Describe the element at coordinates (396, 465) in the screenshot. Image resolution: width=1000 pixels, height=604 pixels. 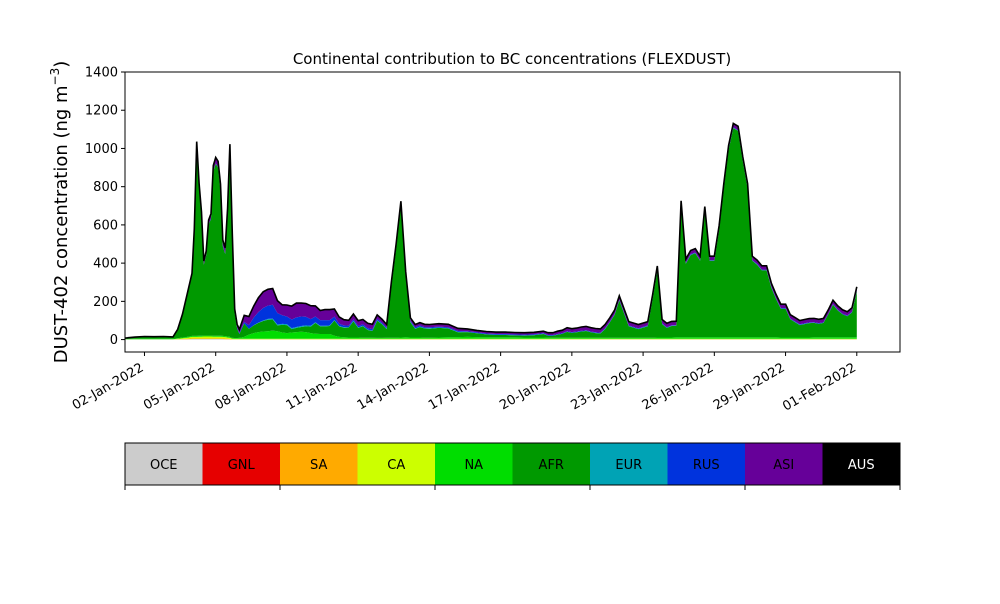
I see `legend-label: CA` at that location.